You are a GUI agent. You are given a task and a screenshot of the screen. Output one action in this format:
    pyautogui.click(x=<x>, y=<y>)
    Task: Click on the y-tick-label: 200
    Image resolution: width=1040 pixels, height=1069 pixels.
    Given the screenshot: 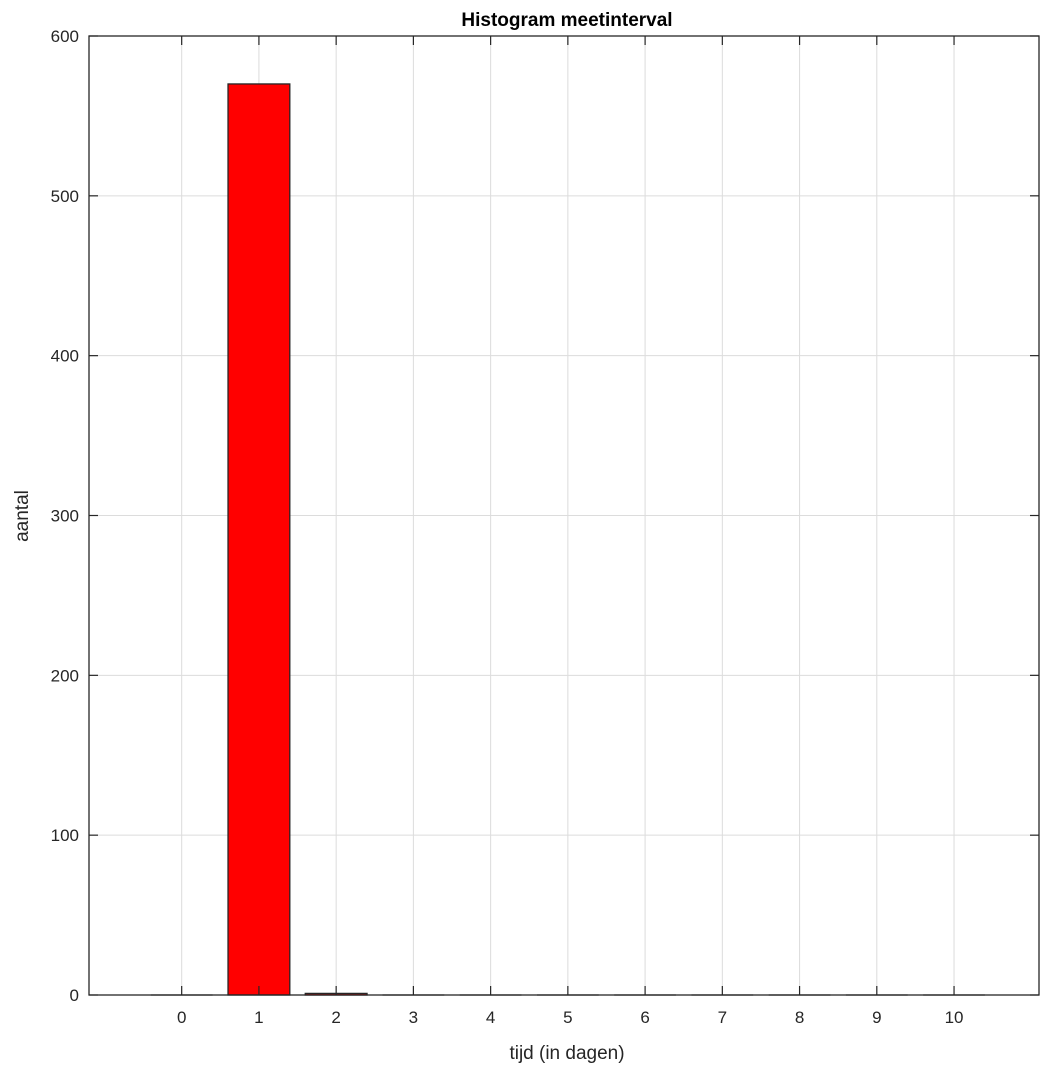 What is the action you would take?
    pyautogui.click(x=65, y=675)
    